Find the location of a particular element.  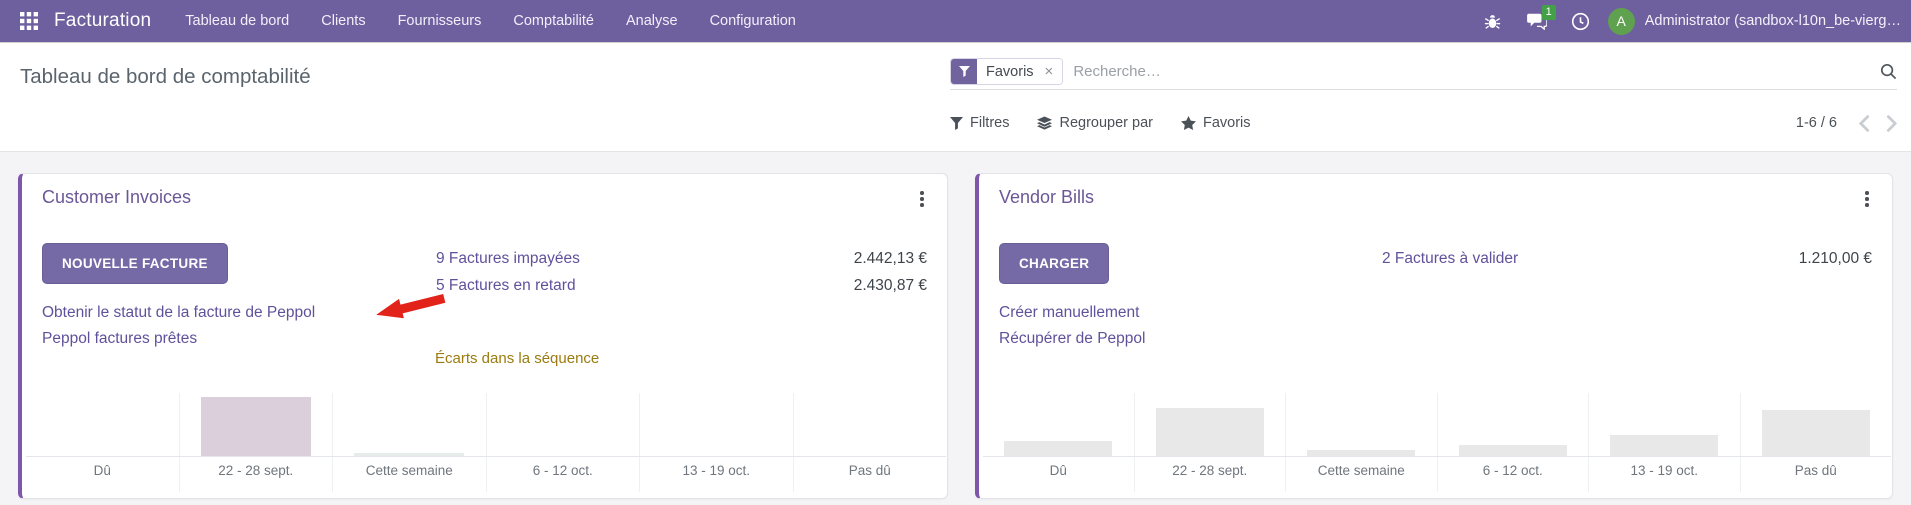

favorites-label: Favoris is located at coordinates (1226, 123).